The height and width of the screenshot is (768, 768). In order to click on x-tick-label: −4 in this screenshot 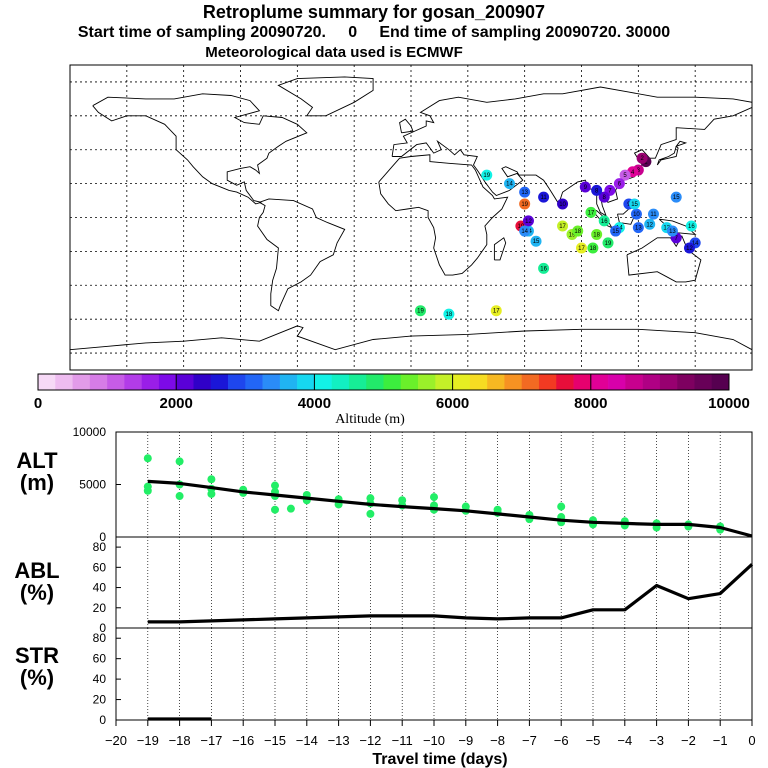, I will do `click(624, 740)`.